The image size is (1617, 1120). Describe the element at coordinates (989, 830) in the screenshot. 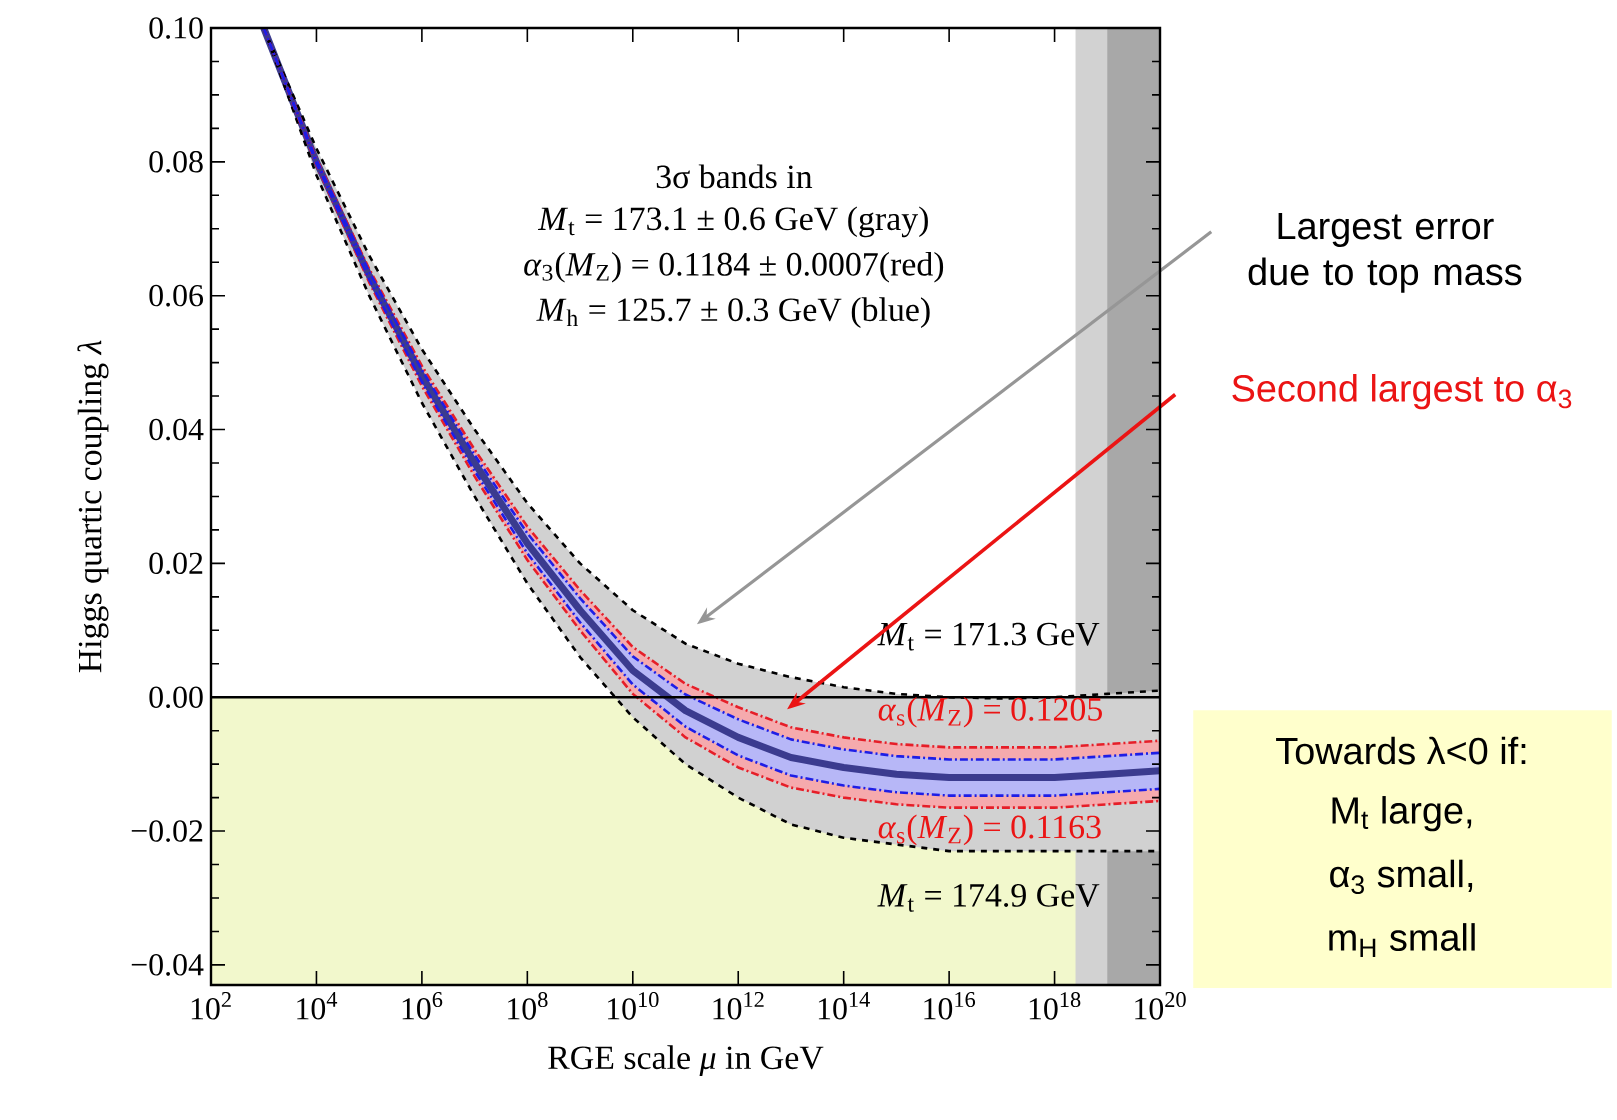

I see `annotation: α$_{s}$(M$_{Z}$) = 0.1163` at that location.